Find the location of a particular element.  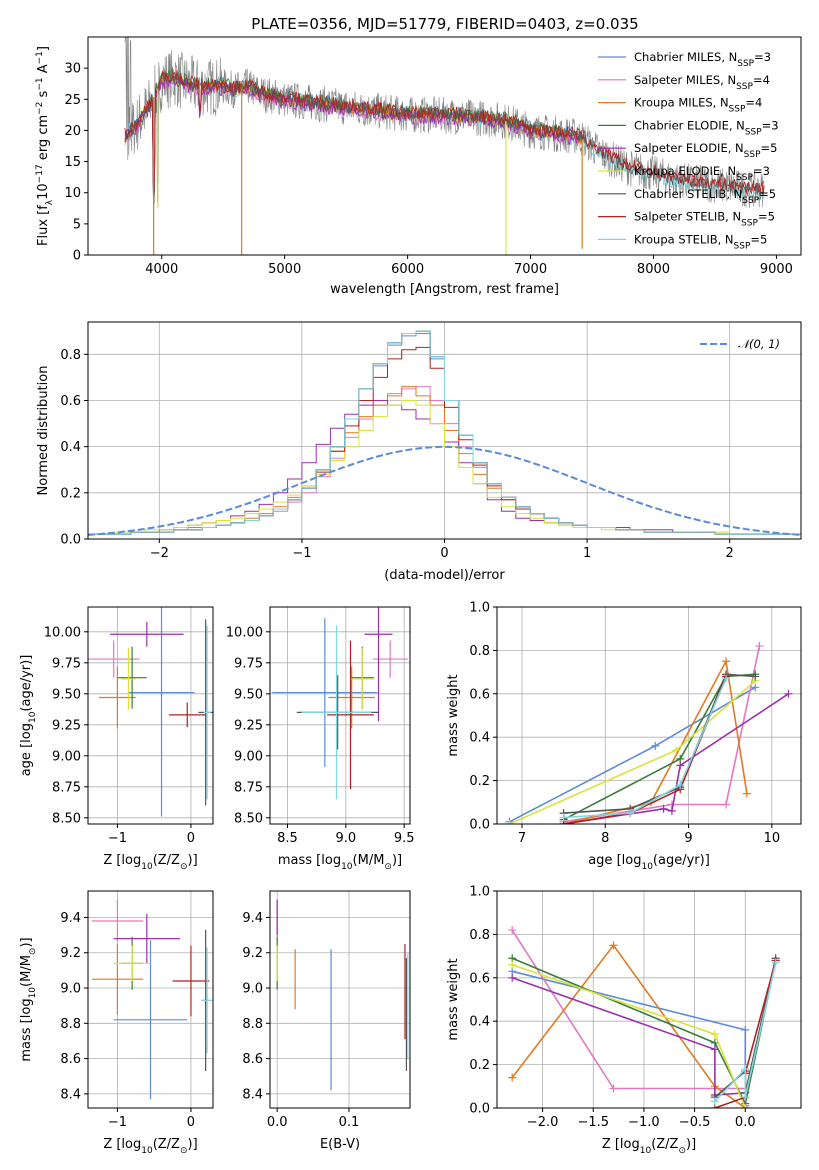

weight-series-kroupa_stelib is located at coordinates (645, 748).